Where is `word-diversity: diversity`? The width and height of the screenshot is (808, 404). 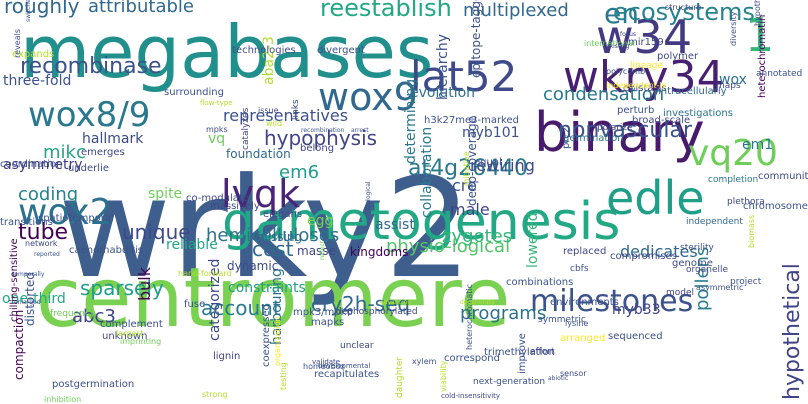 word-diversity: diversity is located at coordinates (733, 28).